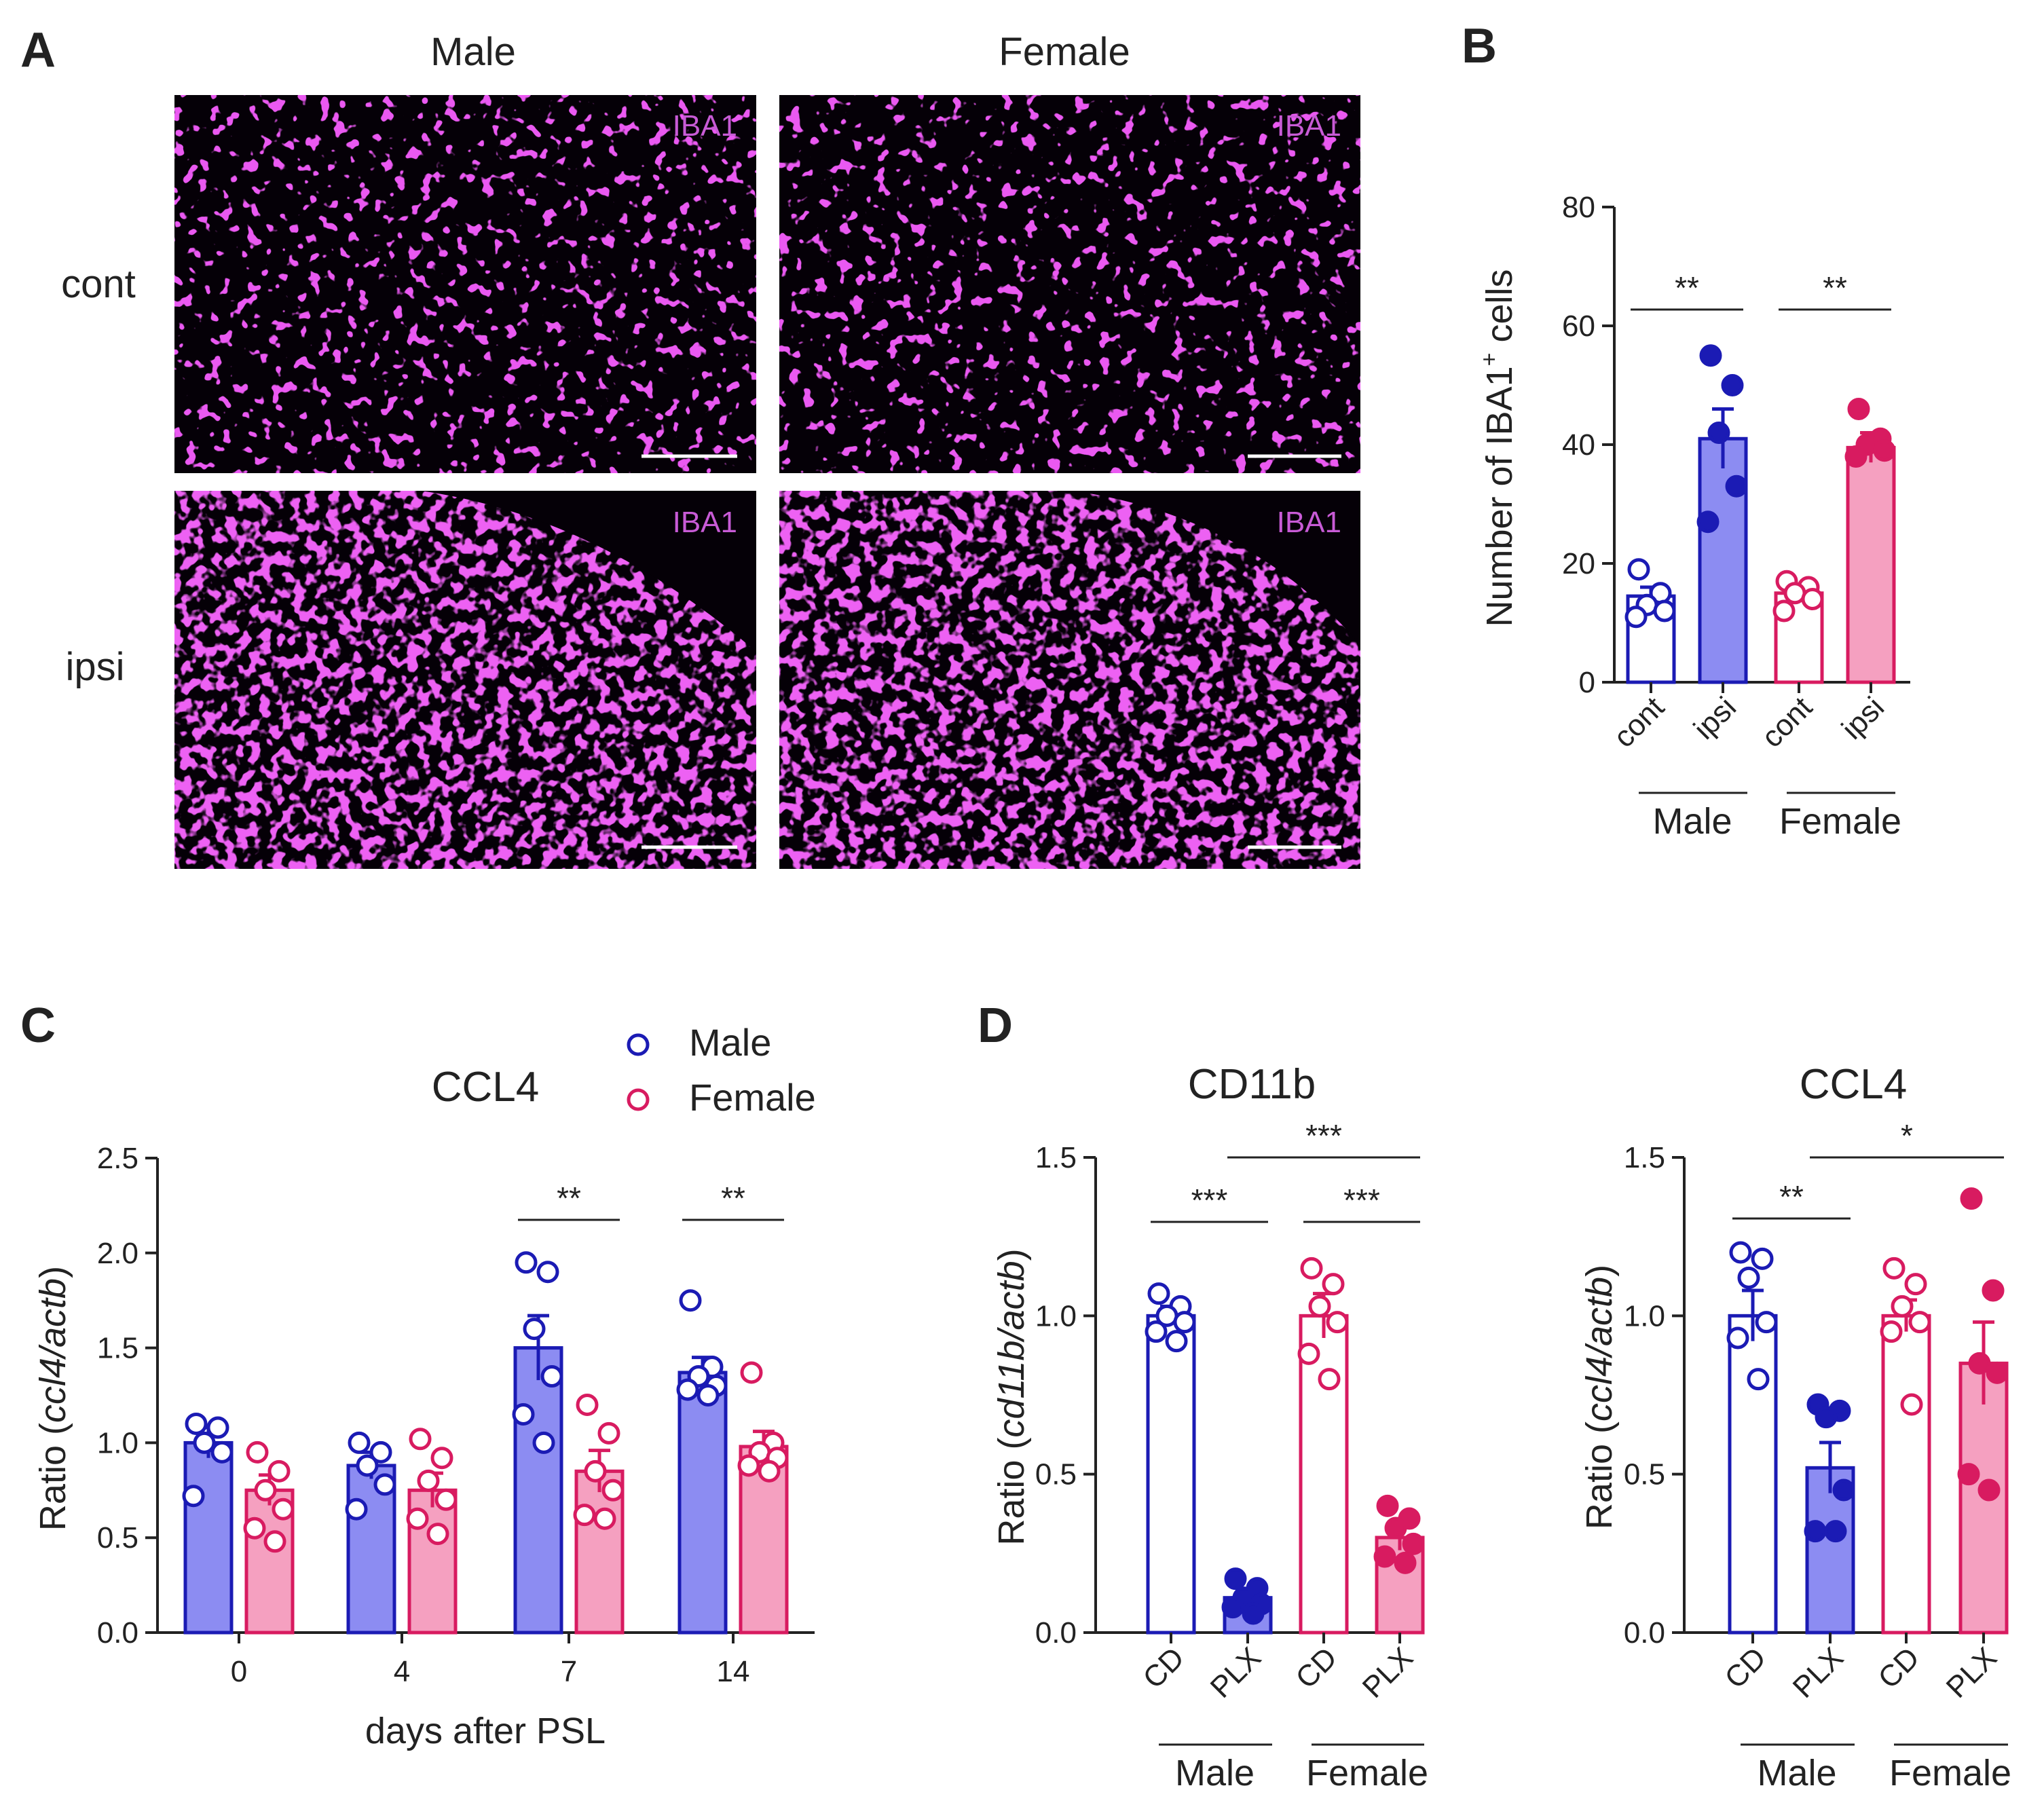 The image size is (2044, 1805). What do you see at coordinates (485, 1731) in the screenshot?
I see `x-axis-label: days after PSL` at bounding box center [485, 1731].